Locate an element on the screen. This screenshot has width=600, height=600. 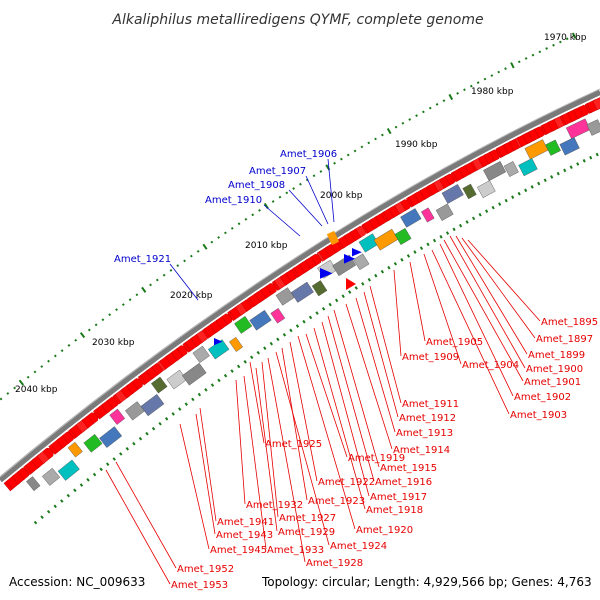
tick-label-1980: 1980 kbp is located at coordinates (492, 92).